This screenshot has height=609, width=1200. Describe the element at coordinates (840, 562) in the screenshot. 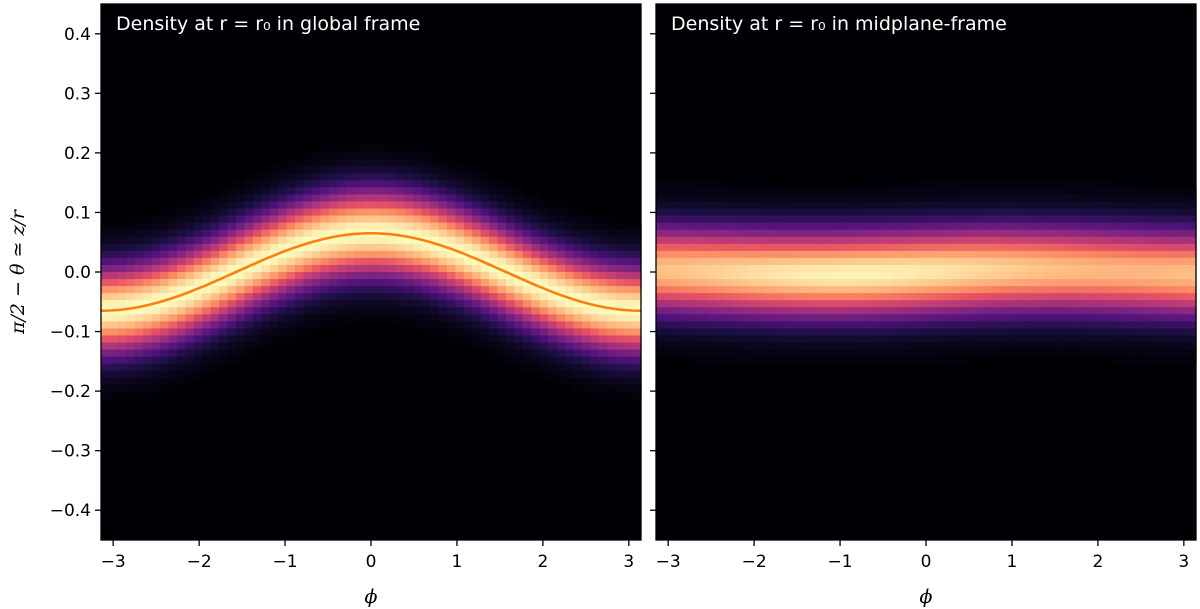

I see `x-tick-label: −1` at that location.